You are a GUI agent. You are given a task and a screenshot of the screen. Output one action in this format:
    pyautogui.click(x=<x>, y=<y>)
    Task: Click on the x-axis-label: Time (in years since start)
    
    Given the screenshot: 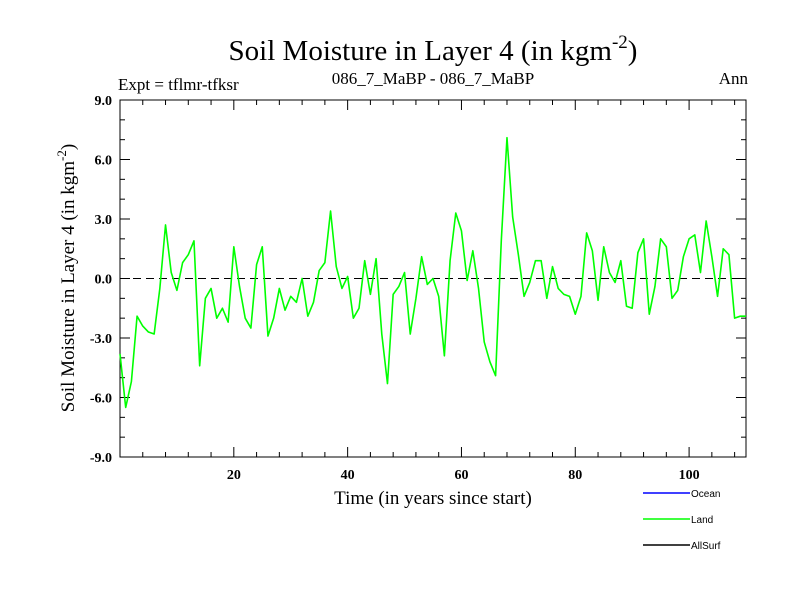 What is the action you would take?
    pyautogui.click(x=433, y=498)
    